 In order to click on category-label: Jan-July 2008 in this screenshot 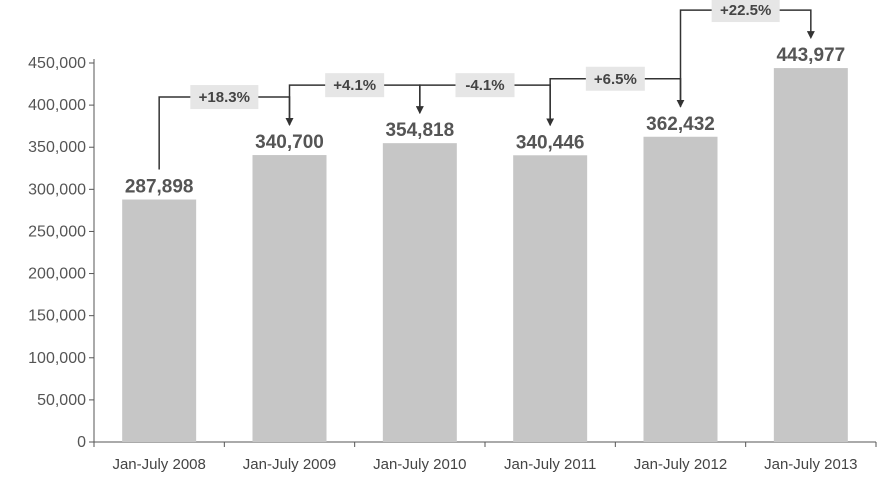, I will do `click(158, 464)`.